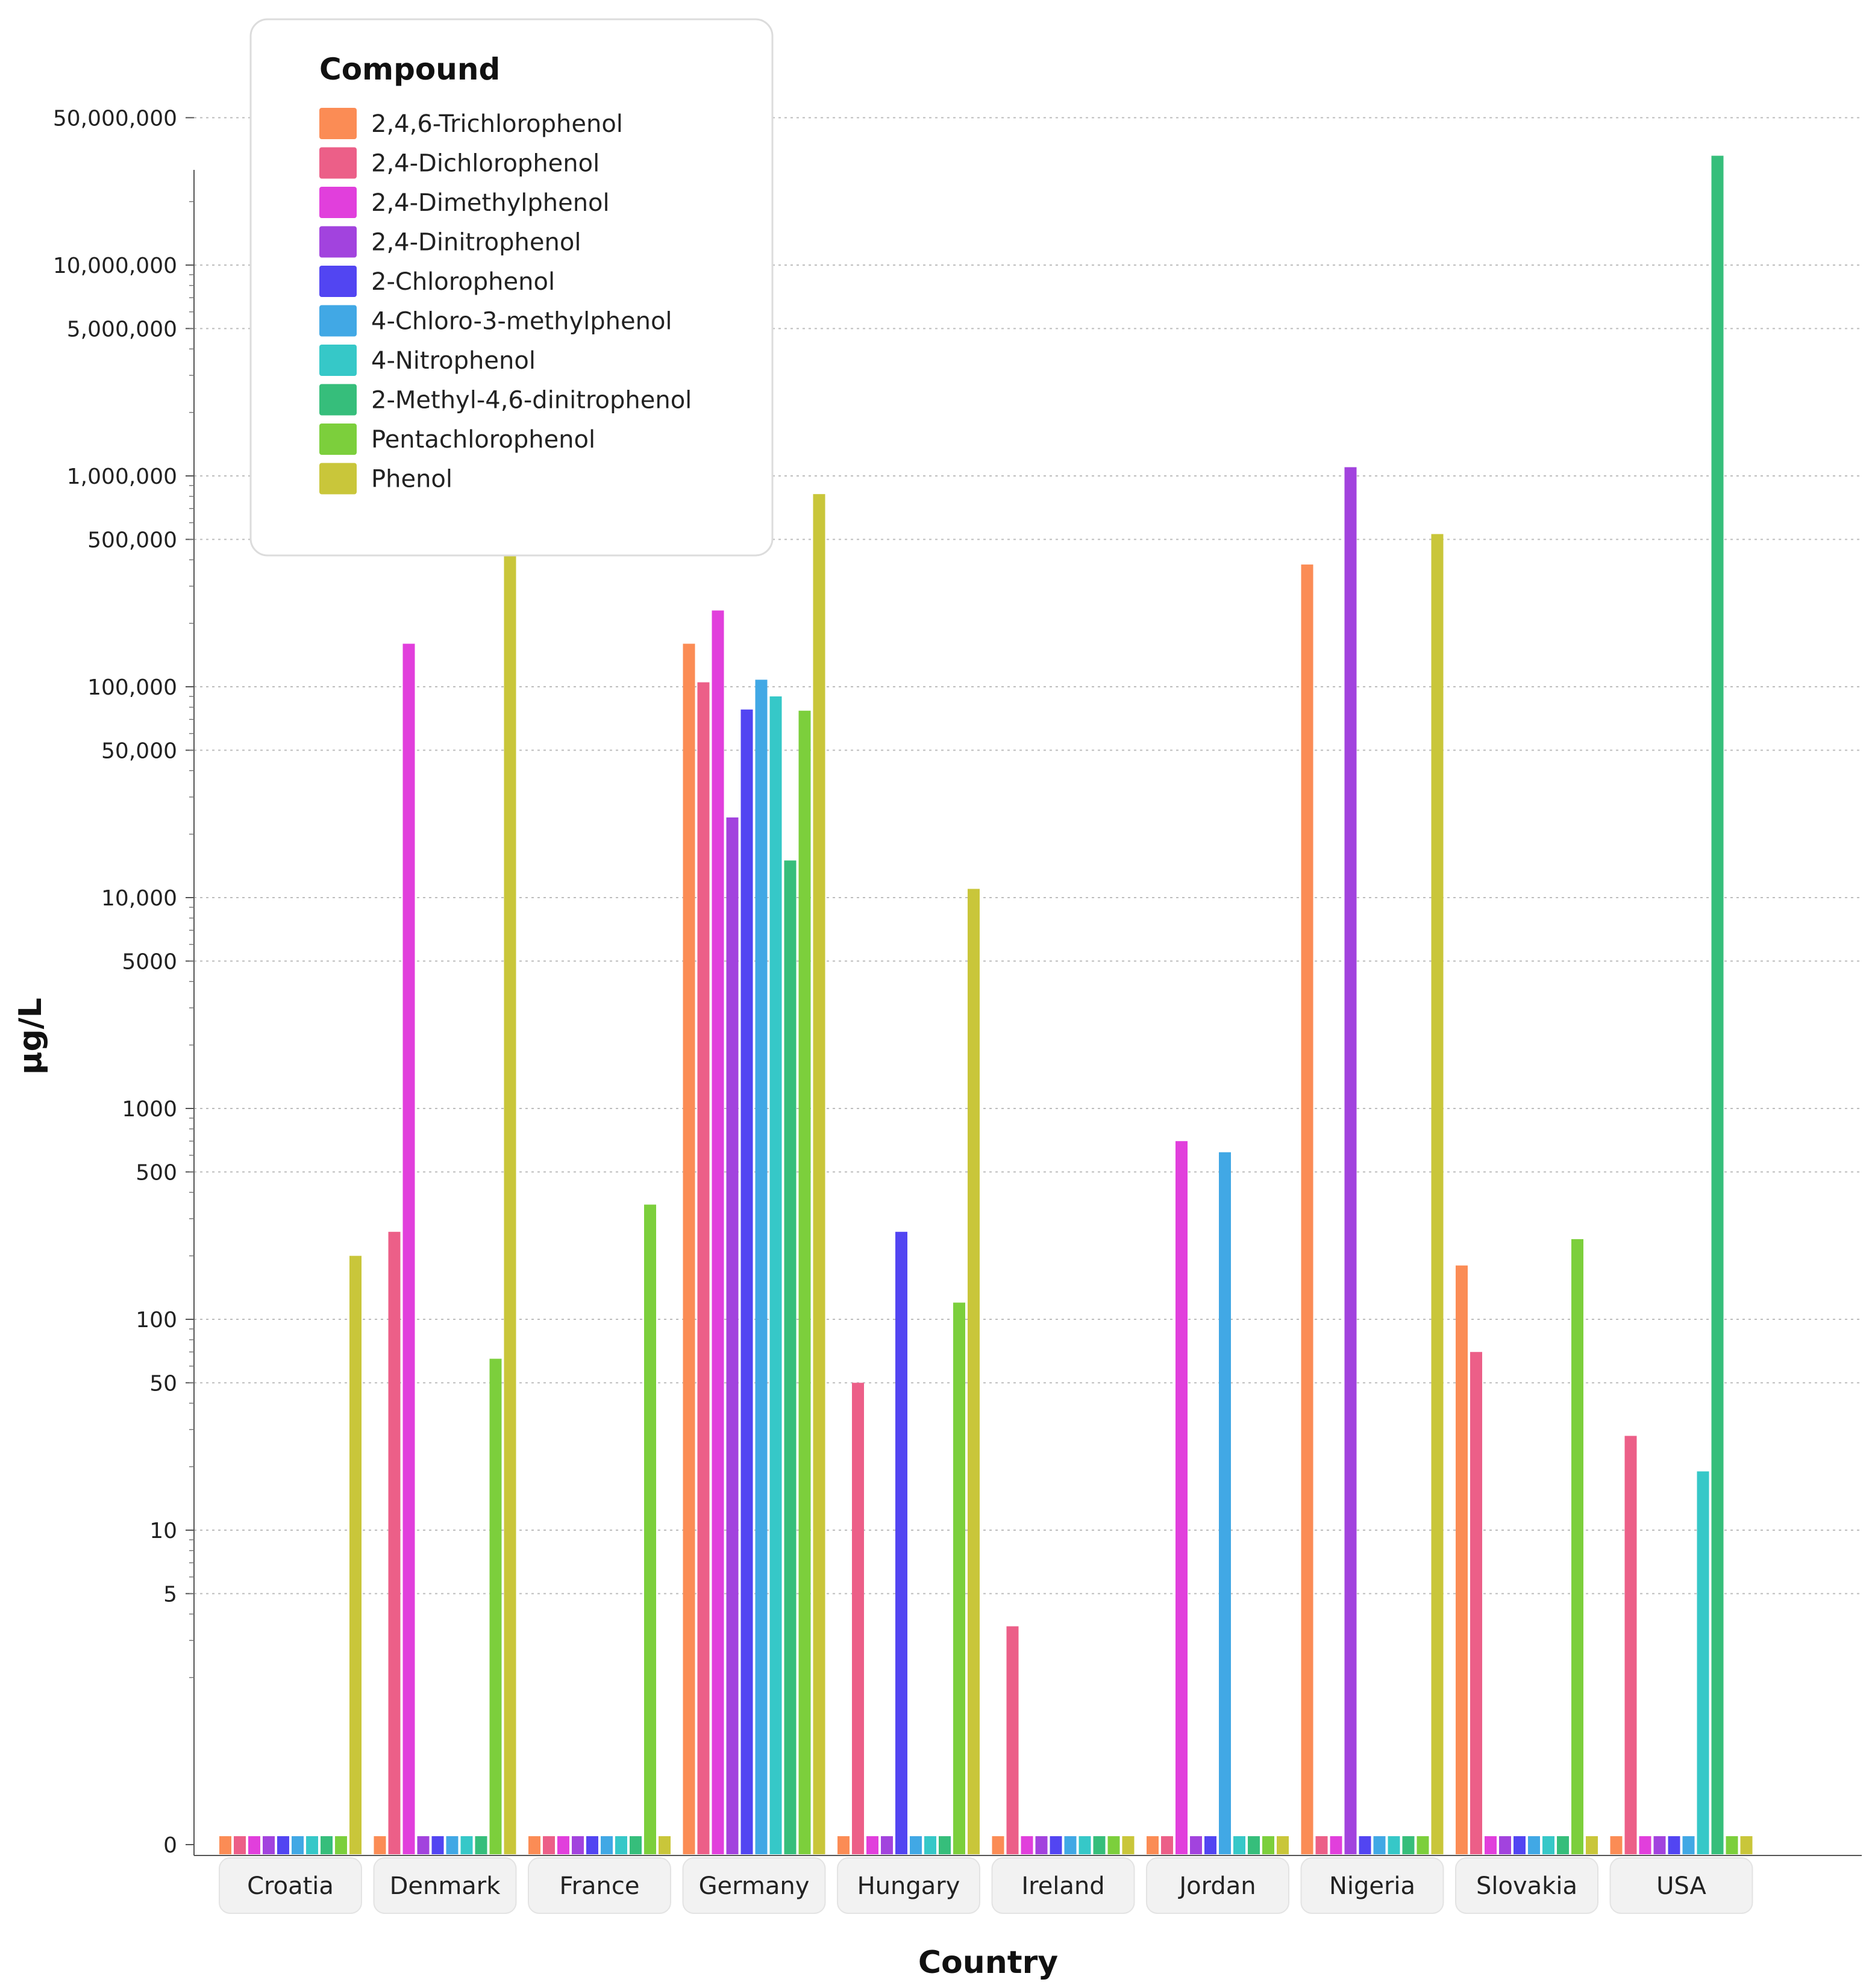 The width and height of the screenshot is (1872, 1988). What do you see at coordinates (149, 962) in the screenshot?
I see `y-tick-label: 5000` at bounding box center [149, 962].